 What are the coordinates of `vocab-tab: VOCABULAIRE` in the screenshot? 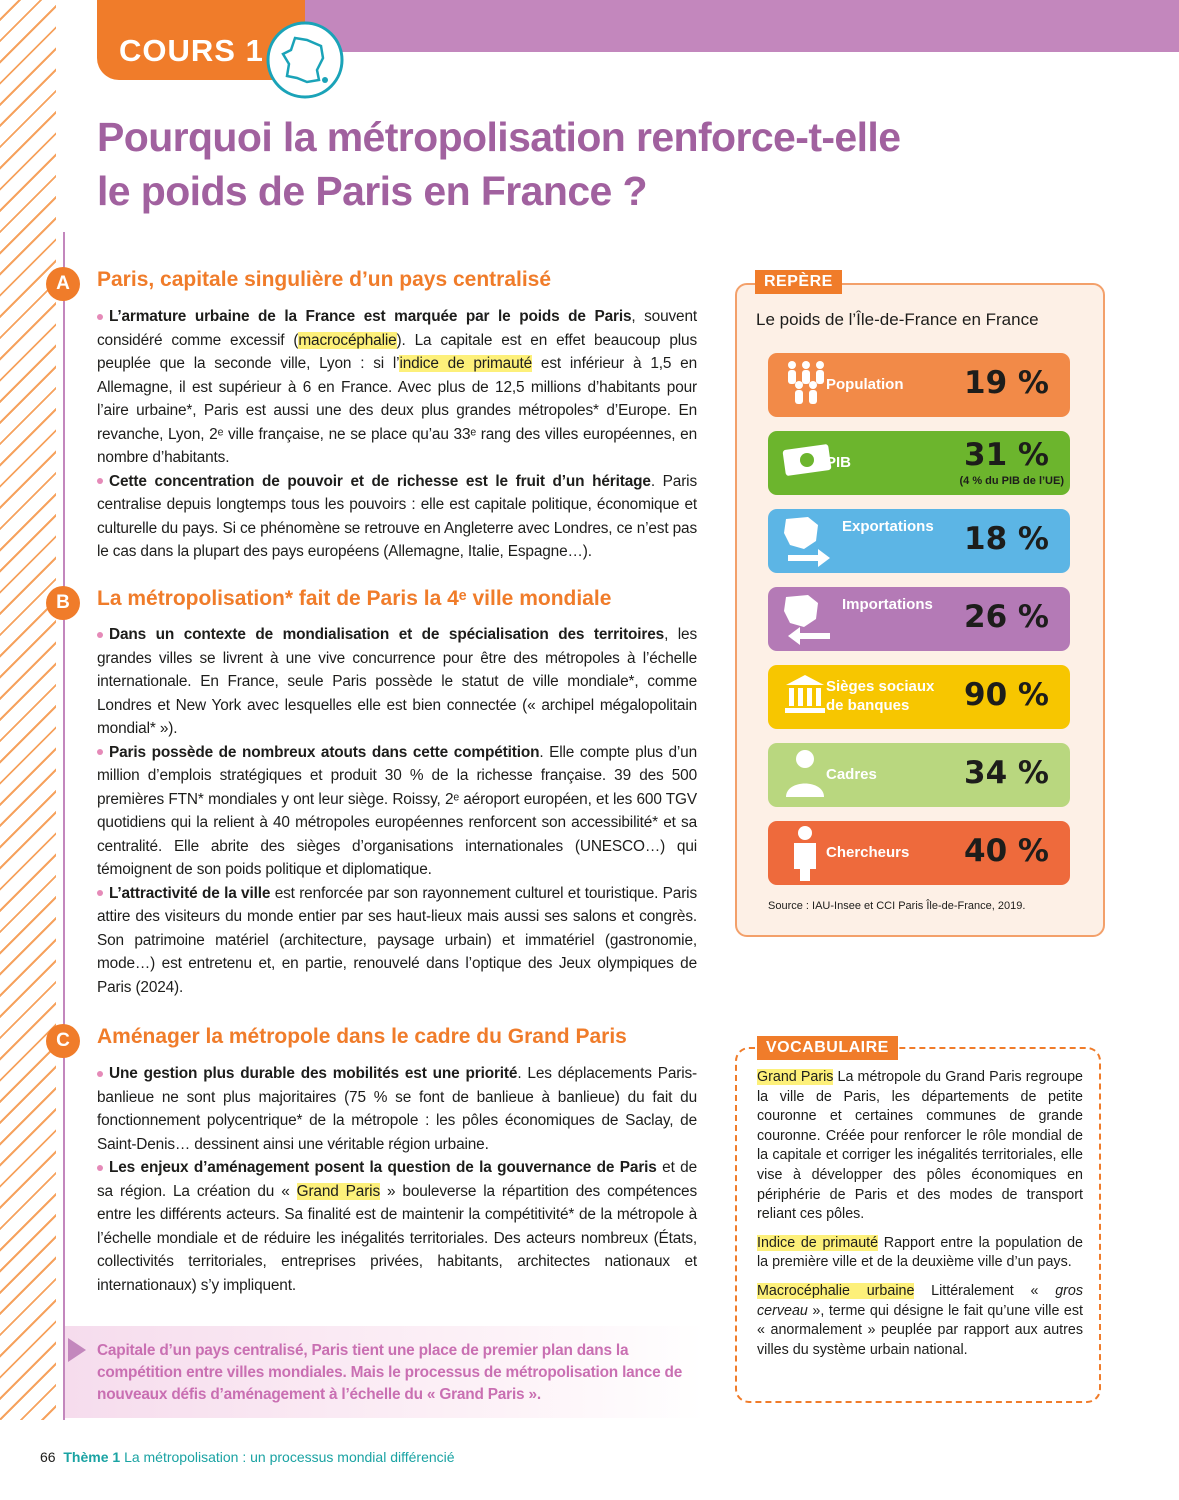 It's located at (827, 1048).